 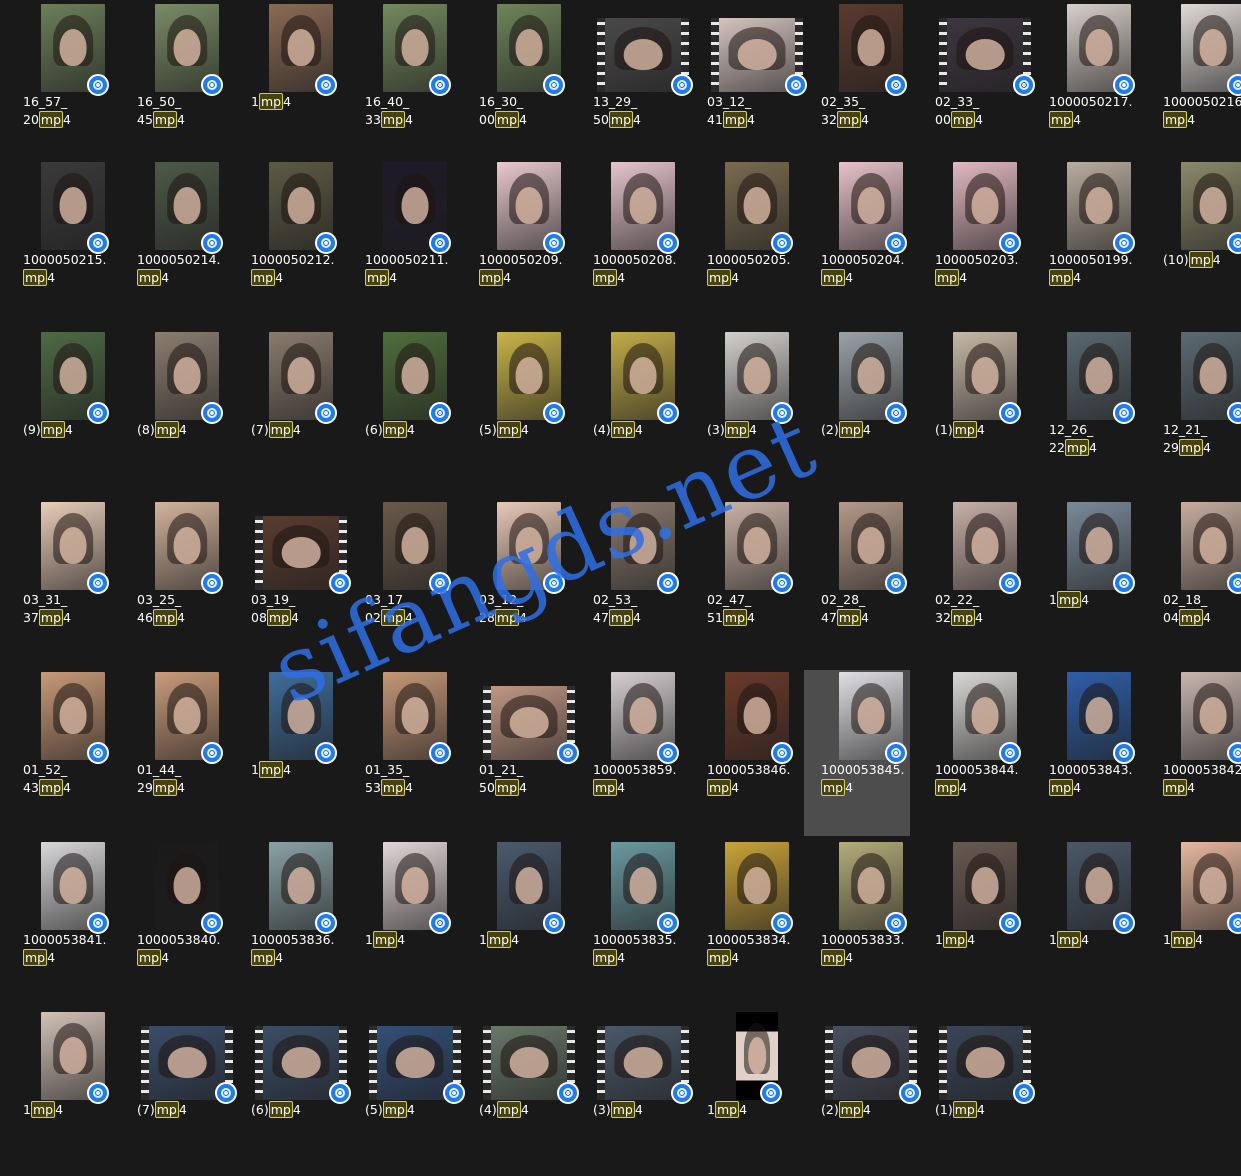 I want to click on file-item: 02_28_ 47 mp 4, so click(x=871, y=583).